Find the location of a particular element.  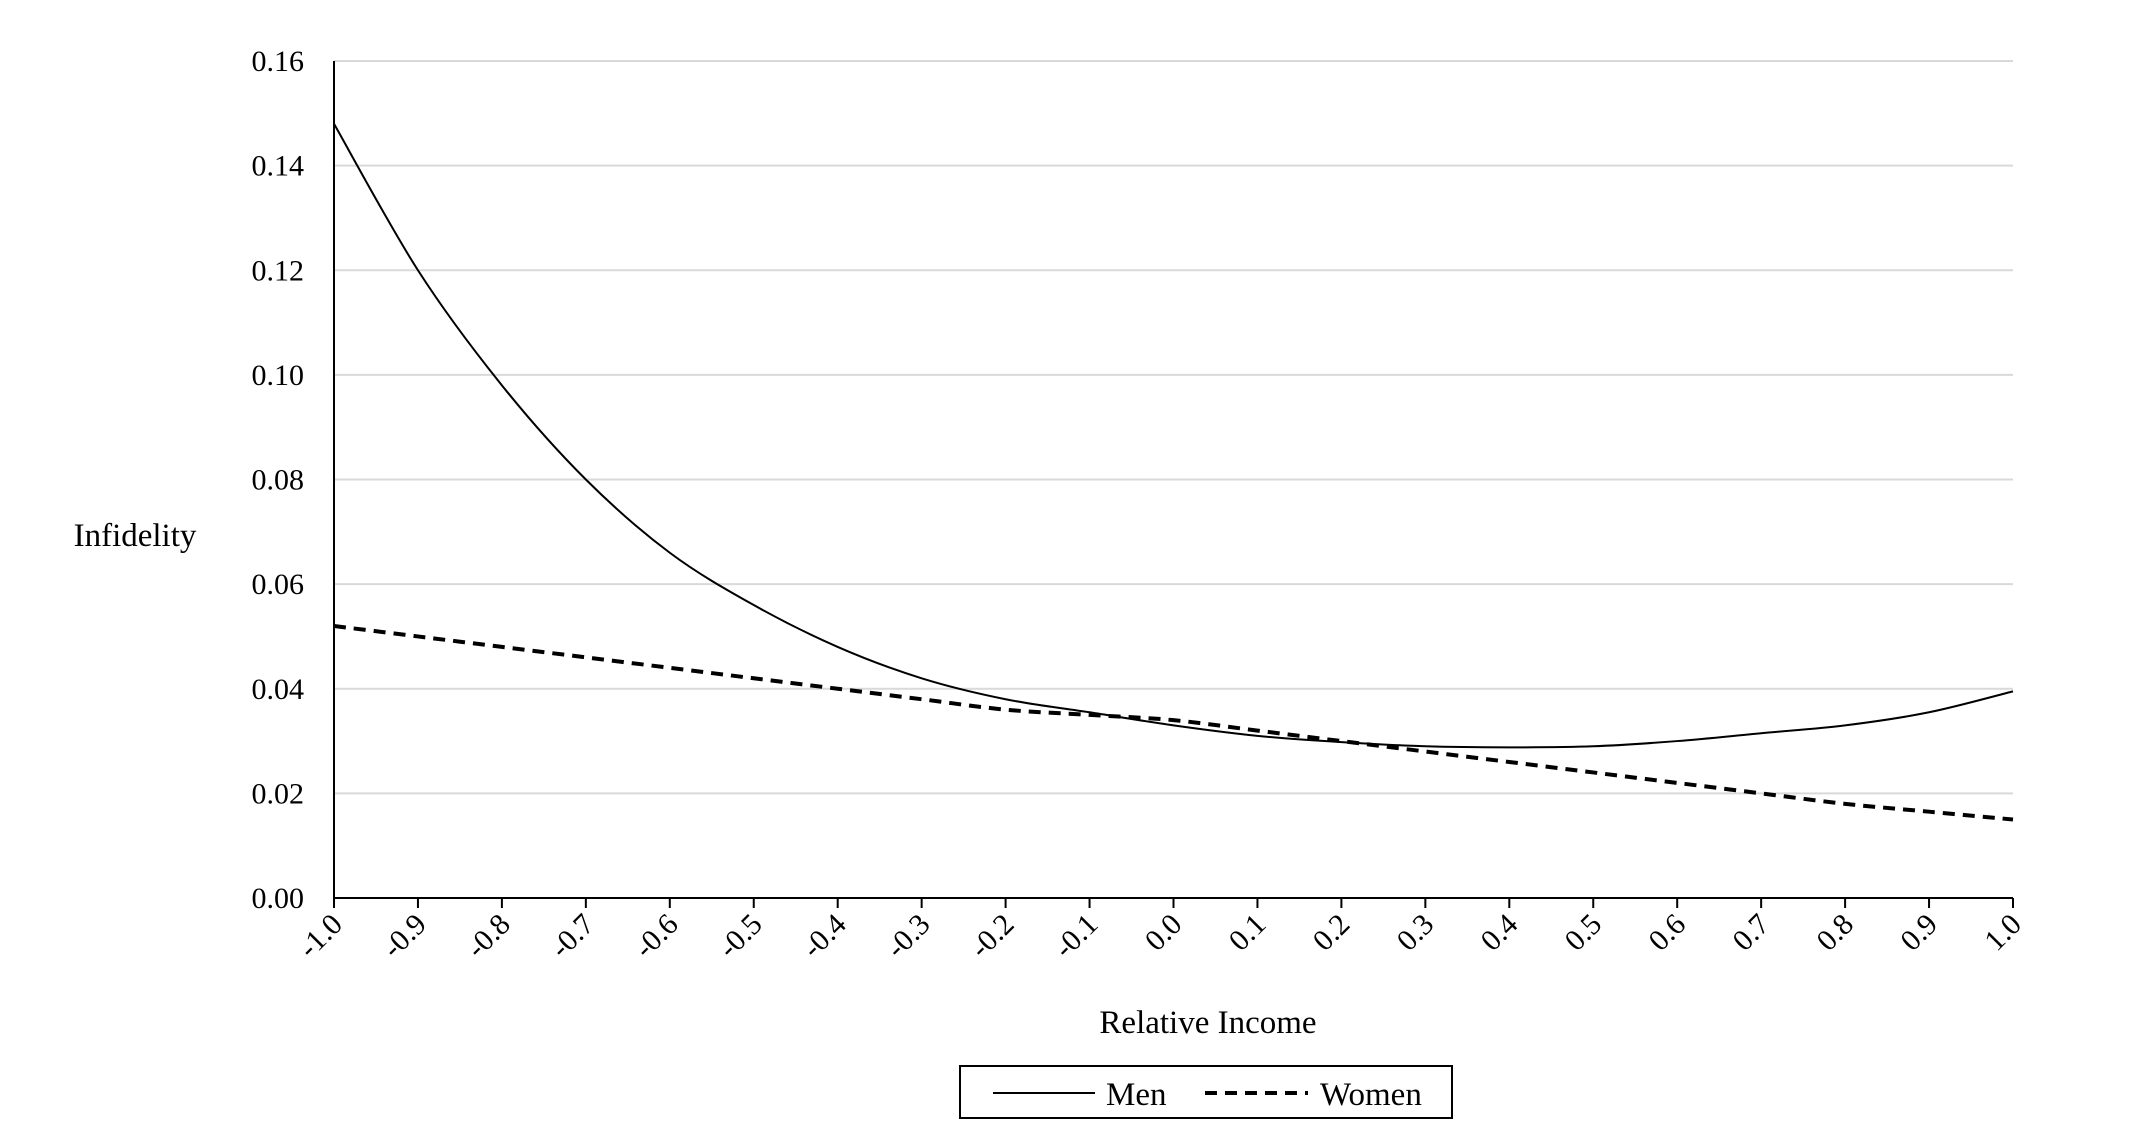

x-tick-label: -0.6 is located at coordinates (656, 936).